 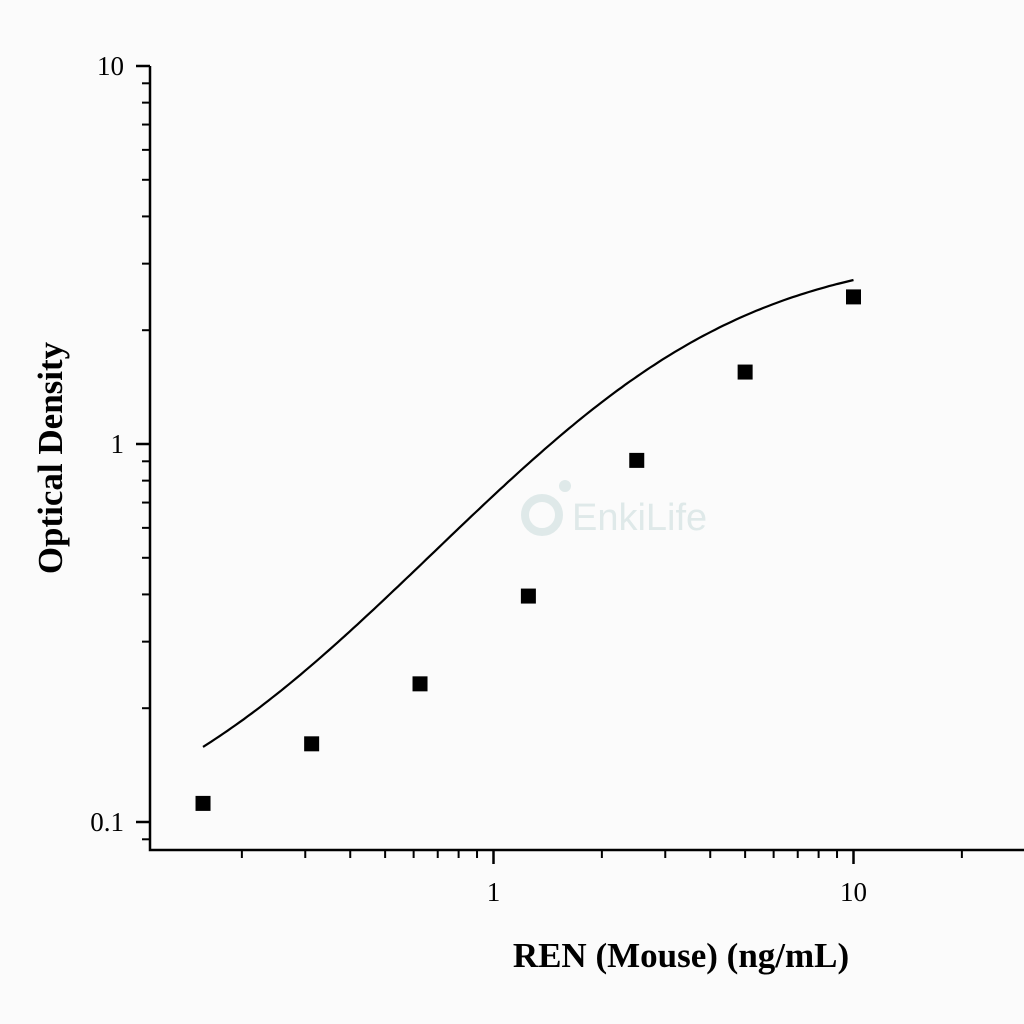 I want to click on x-major-ticks, so click(x=673, y=857).